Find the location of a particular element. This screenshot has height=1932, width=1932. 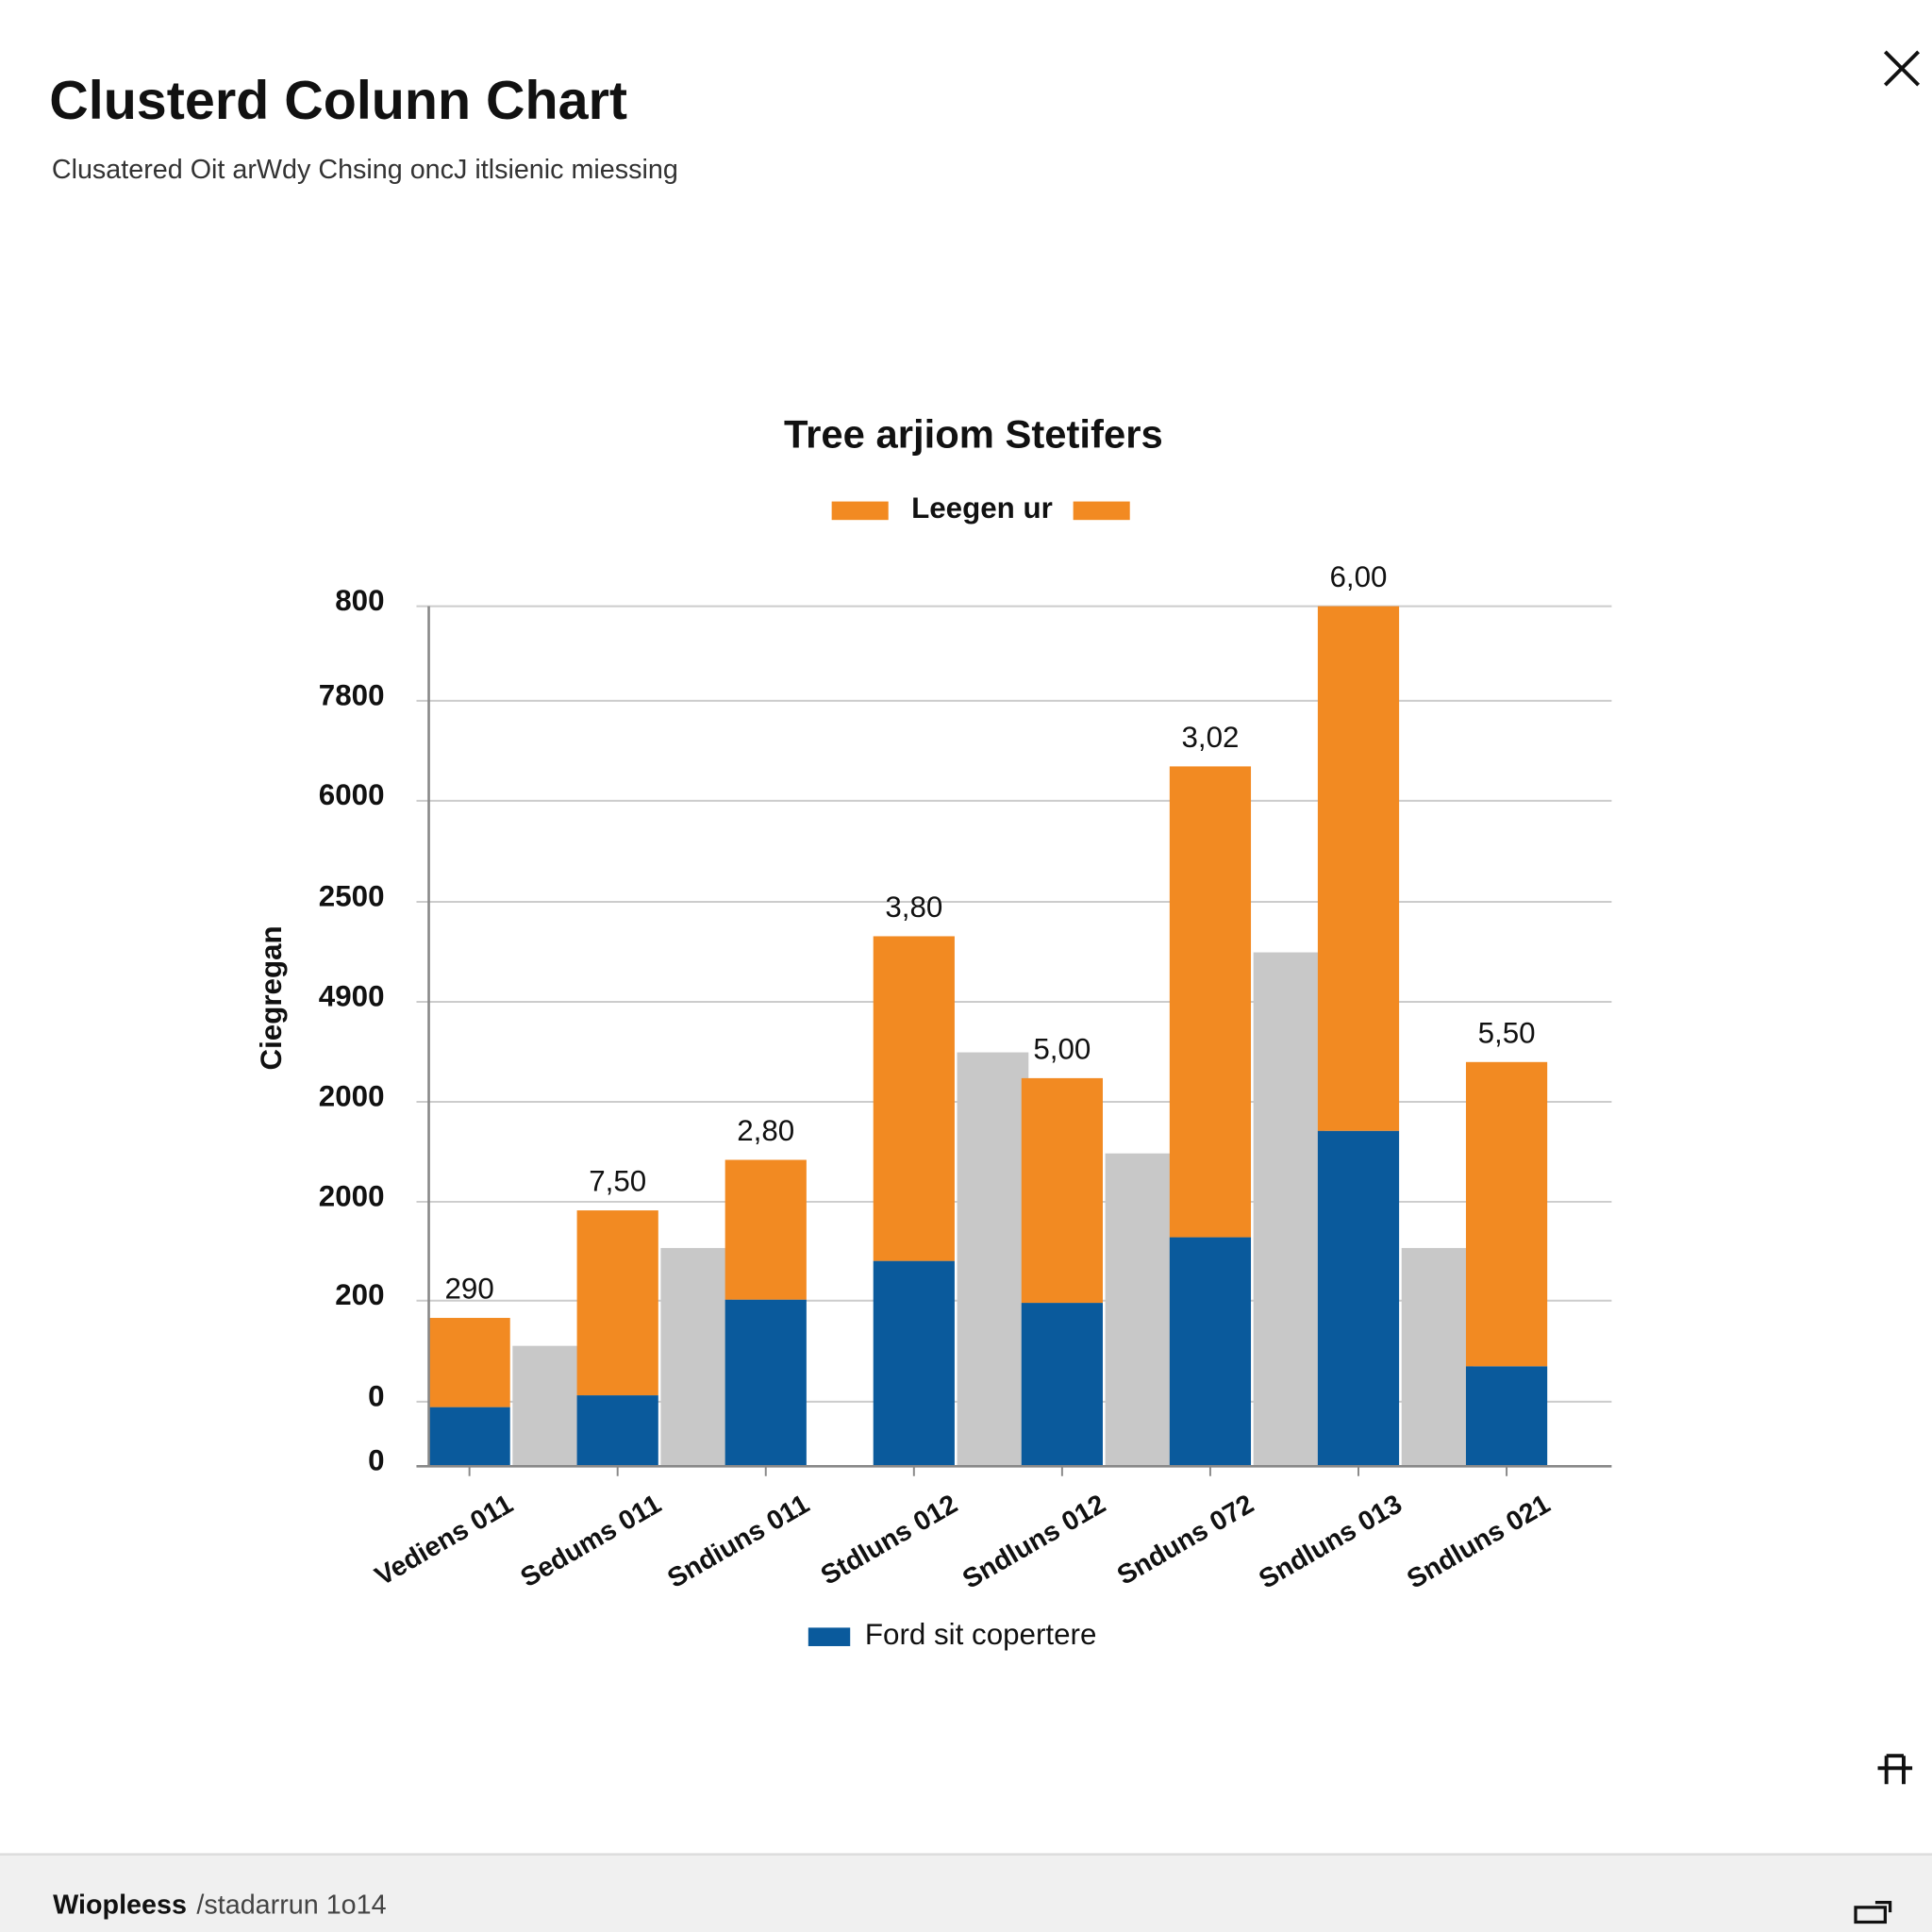

share-icon is located at coordinates (1873, 1912).